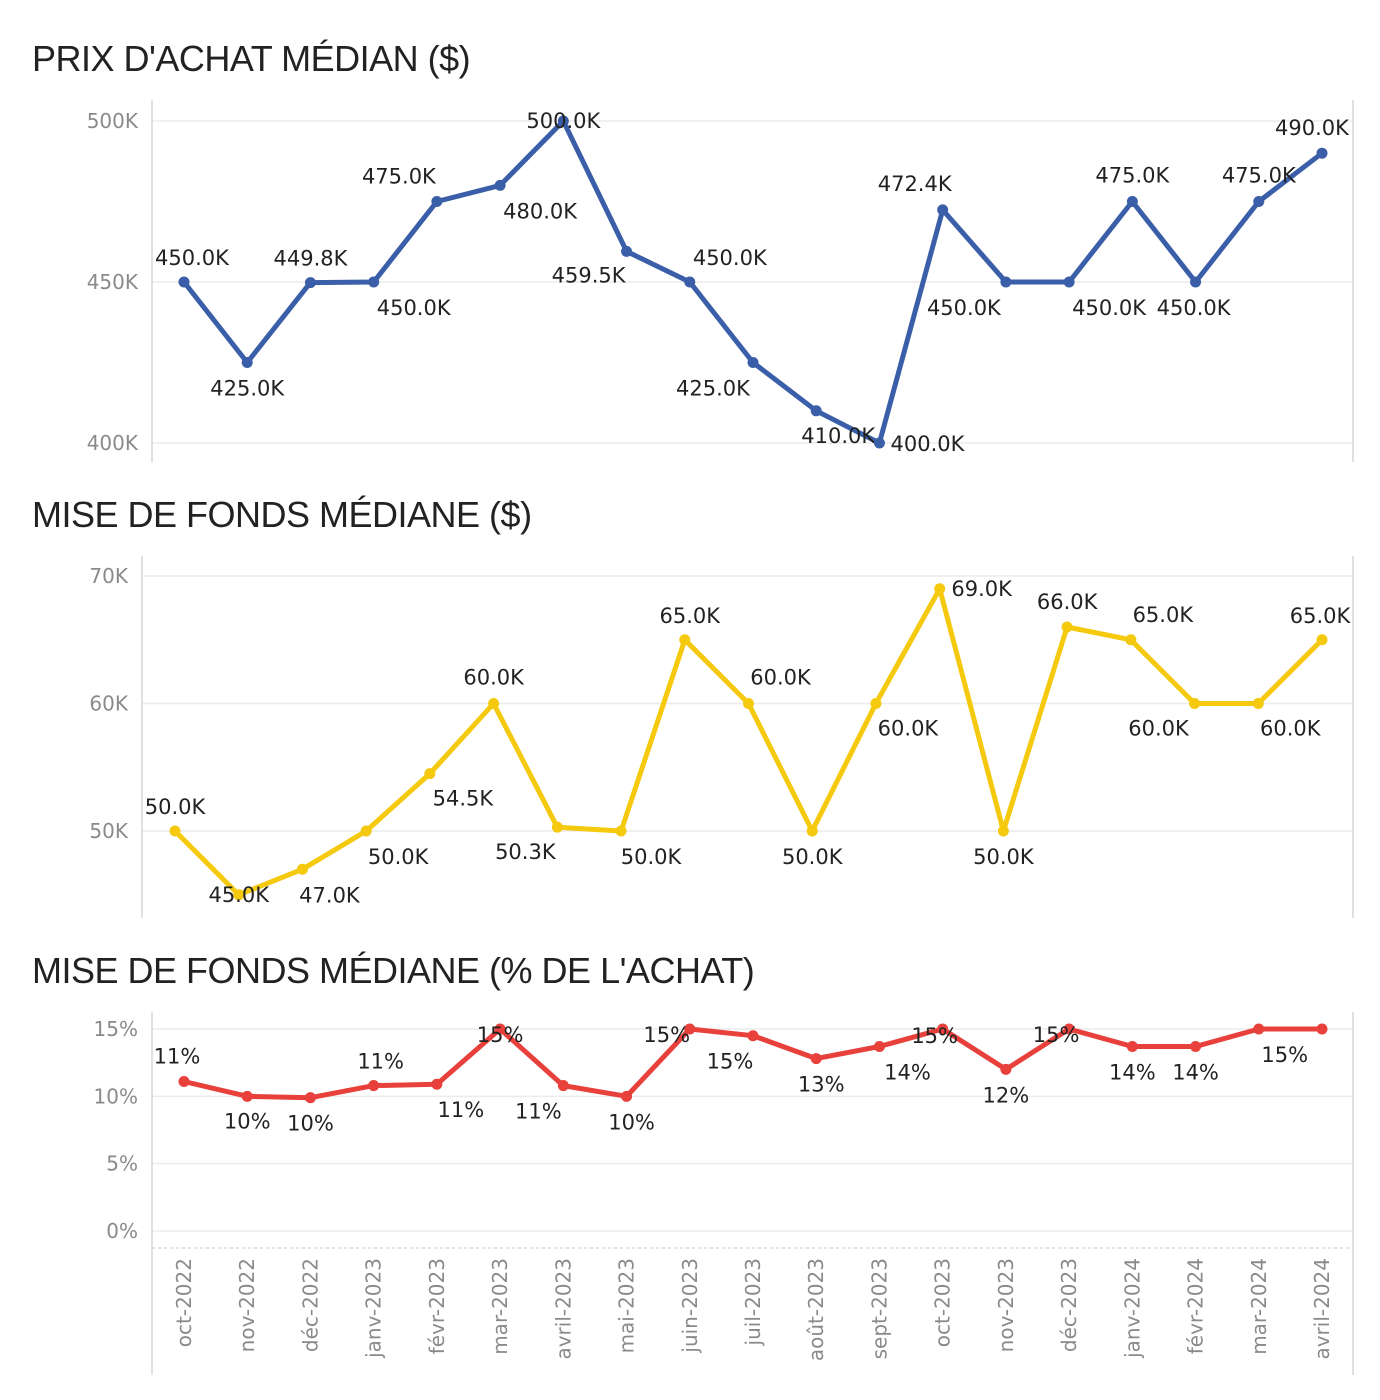  What do you see at coordinates (589, 275) in the screenshot?
I see `data-label: 459.5K` at bounding box center [589, 275].